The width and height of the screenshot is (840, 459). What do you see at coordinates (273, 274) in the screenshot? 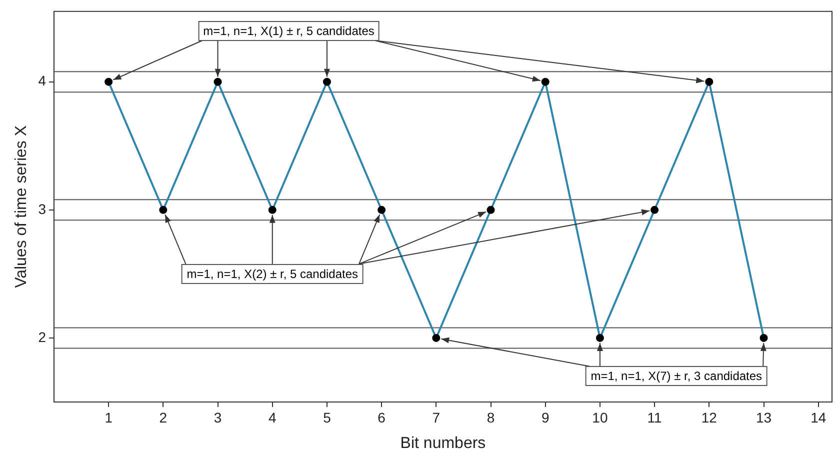
I see `annotation: m=1, n=1, X(2) ± r, 5 candidates` at bounding box center [273, 274].